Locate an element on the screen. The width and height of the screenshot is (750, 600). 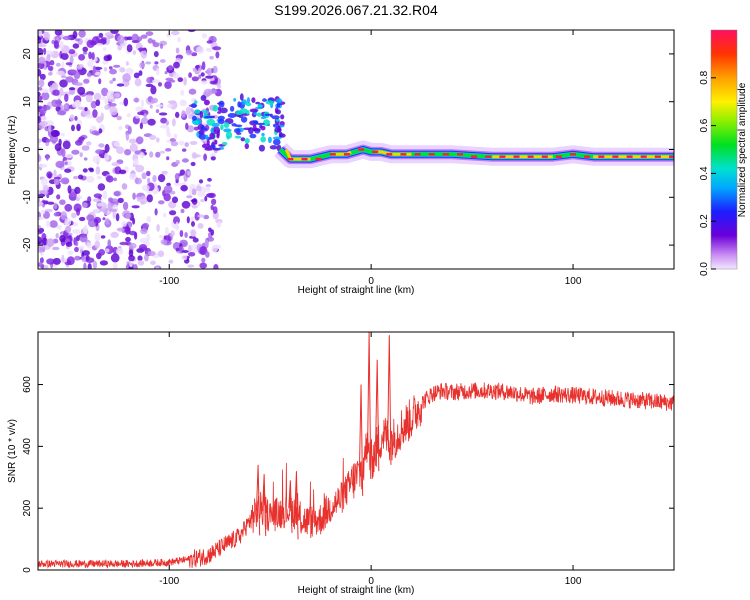
x-tick-label: 0 is located at coordinates (371, 281).